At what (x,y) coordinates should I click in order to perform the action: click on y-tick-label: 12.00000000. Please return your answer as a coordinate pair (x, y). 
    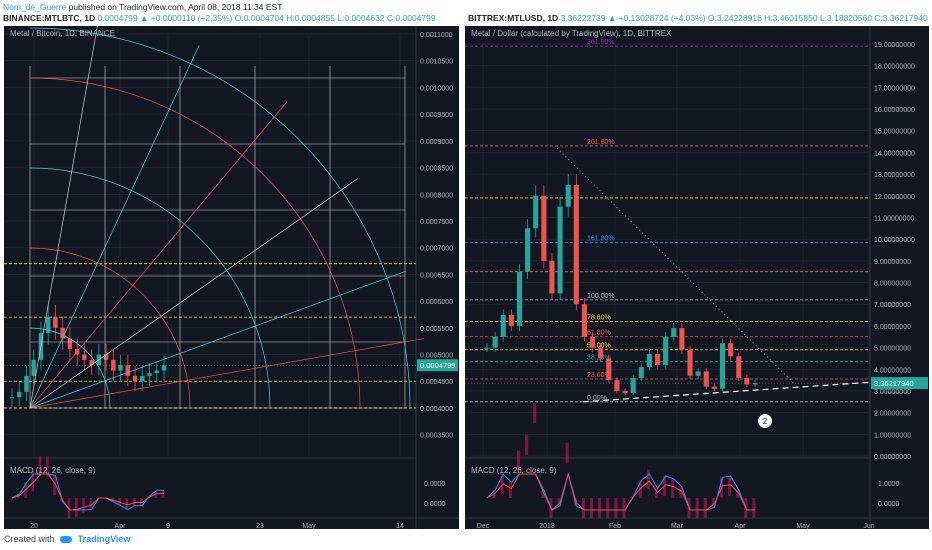
    Looking at the image, I should click on (894, 197).